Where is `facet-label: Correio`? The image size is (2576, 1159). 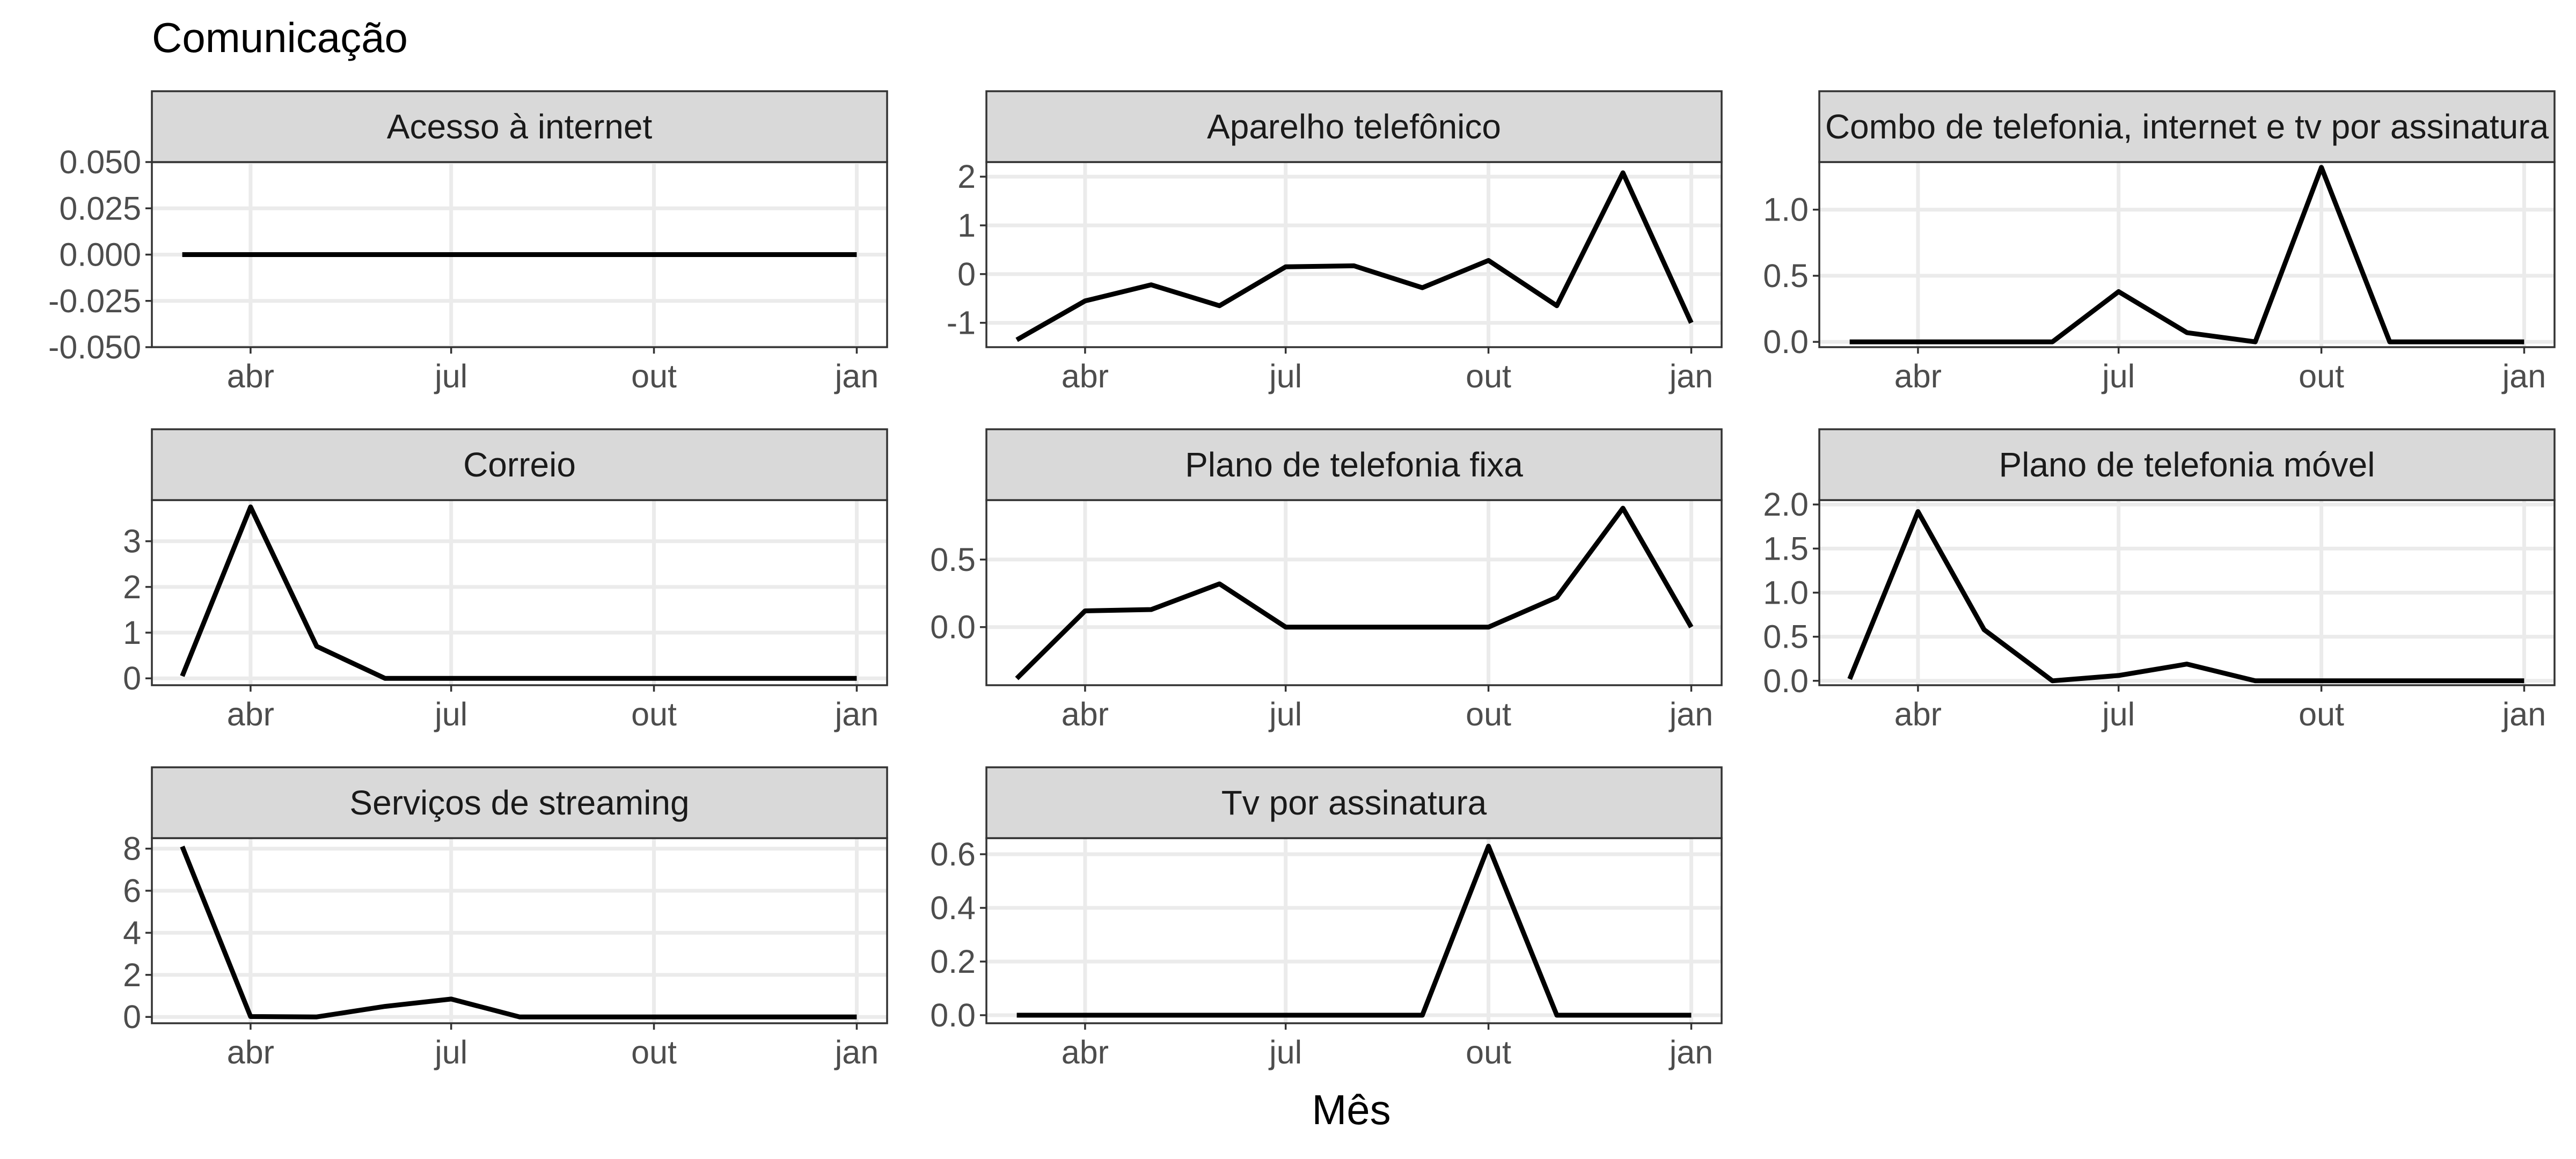 facet-label: Correio is located at coordinates (519, 464).